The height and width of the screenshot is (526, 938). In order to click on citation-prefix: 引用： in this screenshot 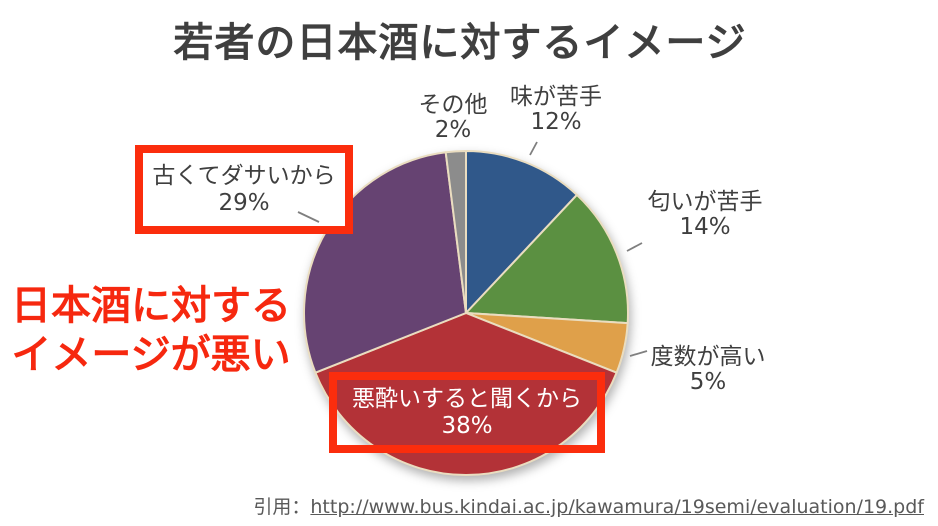, I will do `click(282, 507)`.